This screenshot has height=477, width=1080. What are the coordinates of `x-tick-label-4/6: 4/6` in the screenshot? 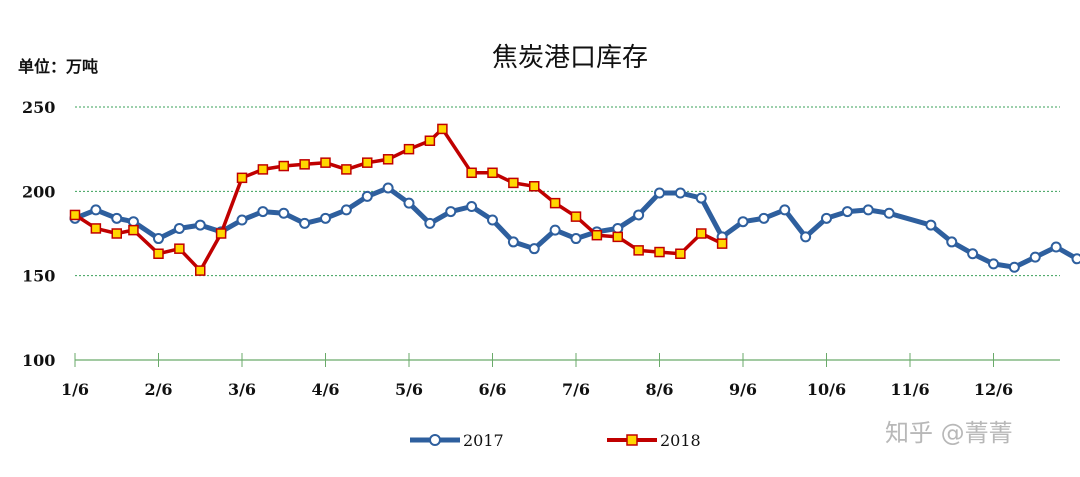 It's located at (325, 389).